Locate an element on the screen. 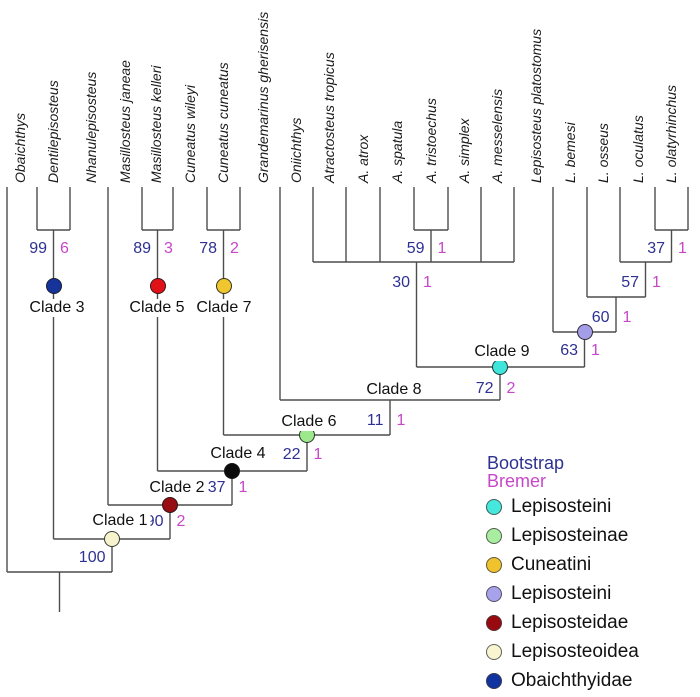  legend-dot-lepisosteini-purple is located at coordinates (494, 594).